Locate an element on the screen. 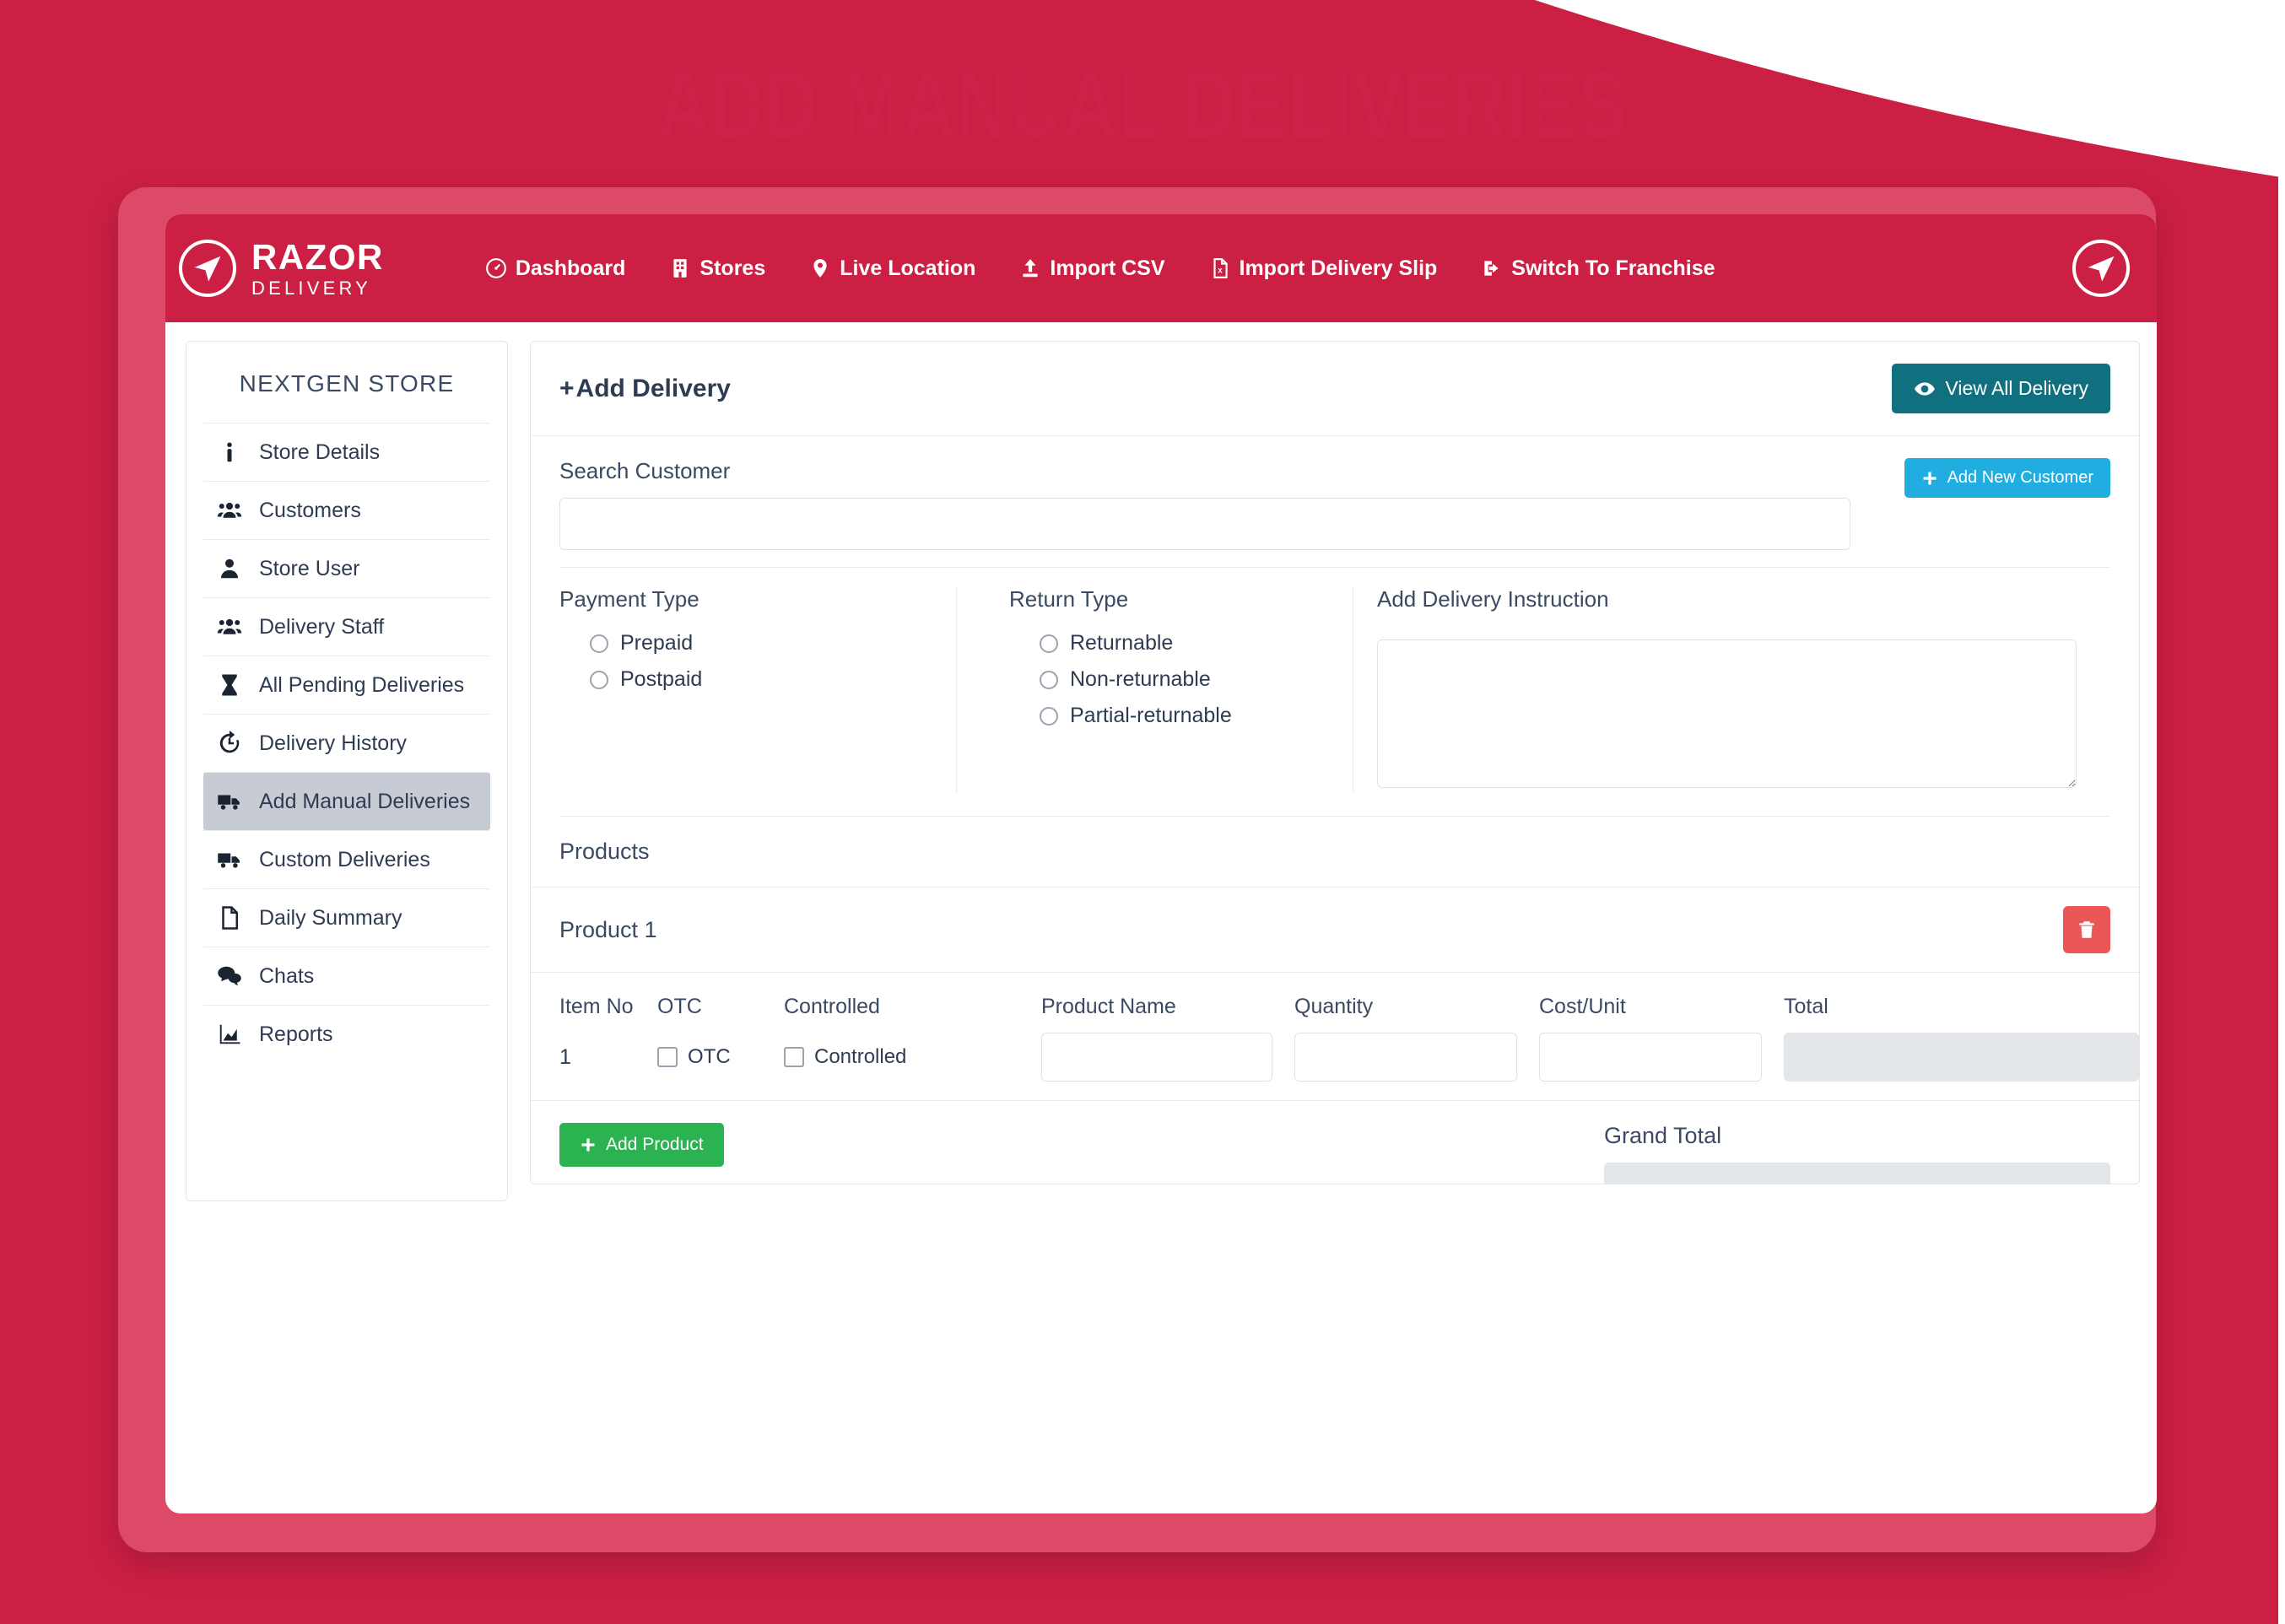 The width and height of the screenshot is (2285, 1624). avatar is located at coordinates (2101, 268).